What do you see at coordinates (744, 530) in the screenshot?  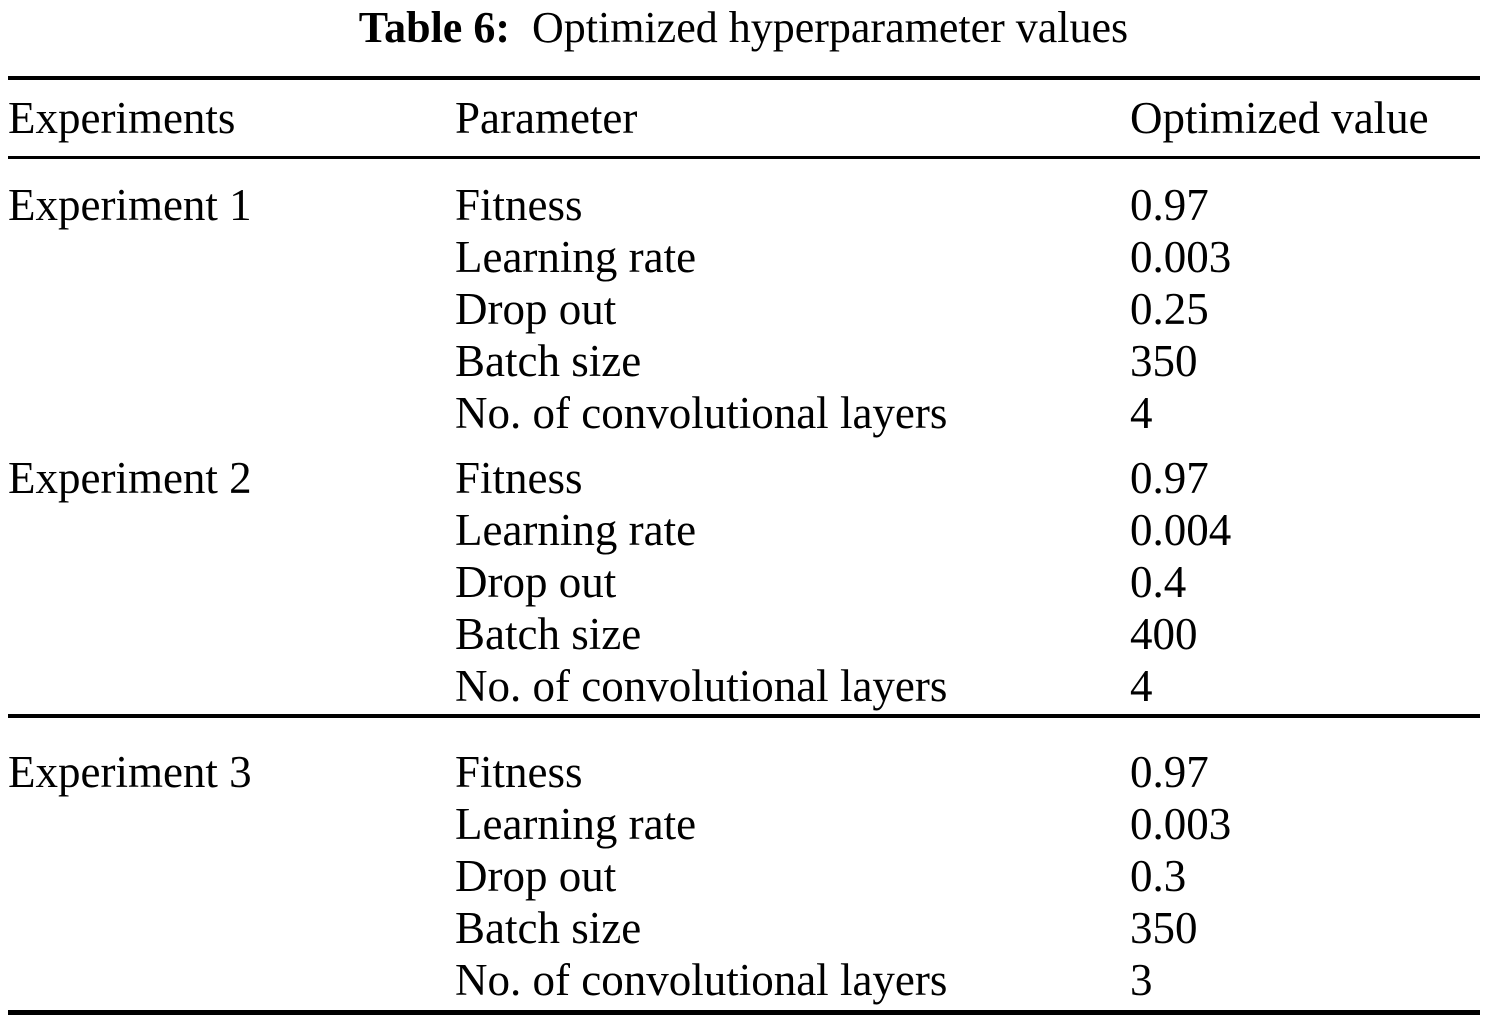 I see `table-row: Learning rate 0.004` at bounding box center [744, 530].